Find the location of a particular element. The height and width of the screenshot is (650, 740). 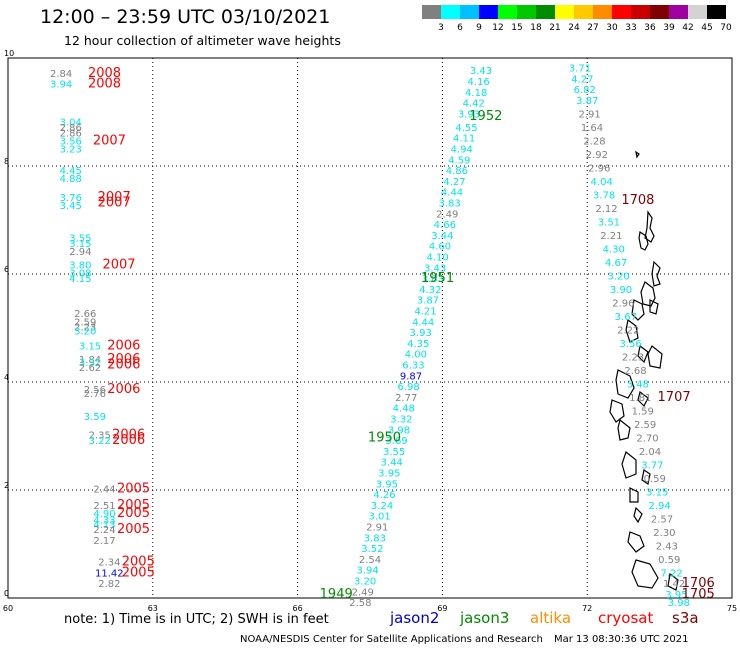

wave-height-point: 3.01 is located at coordinates (380, 517).